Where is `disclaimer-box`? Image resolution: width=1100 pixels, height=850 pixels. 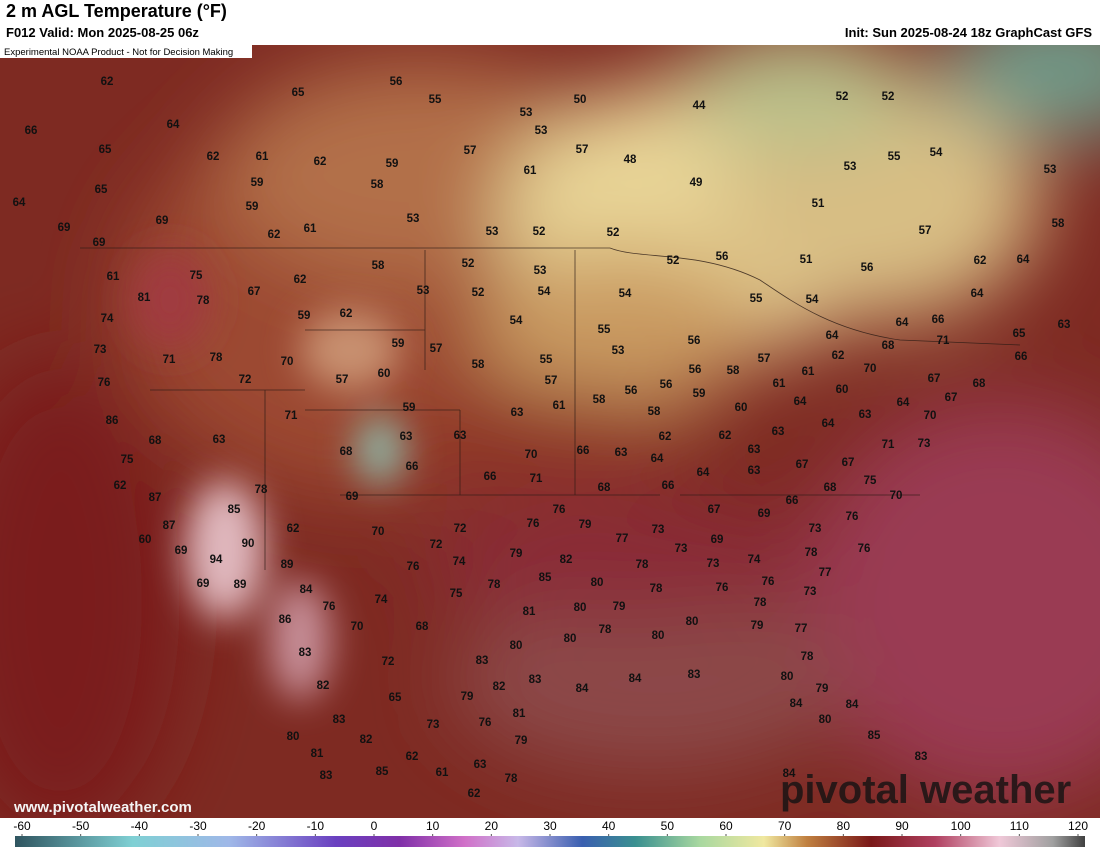 disclaimer-box is located at coordinates (126, 51).